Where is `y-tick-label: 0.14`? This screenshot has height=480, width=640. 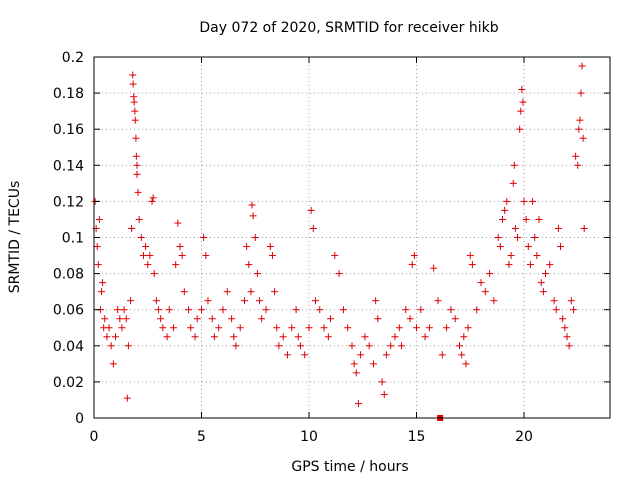
y-tick-label: 0.14 is located at coordinates (68, 166).